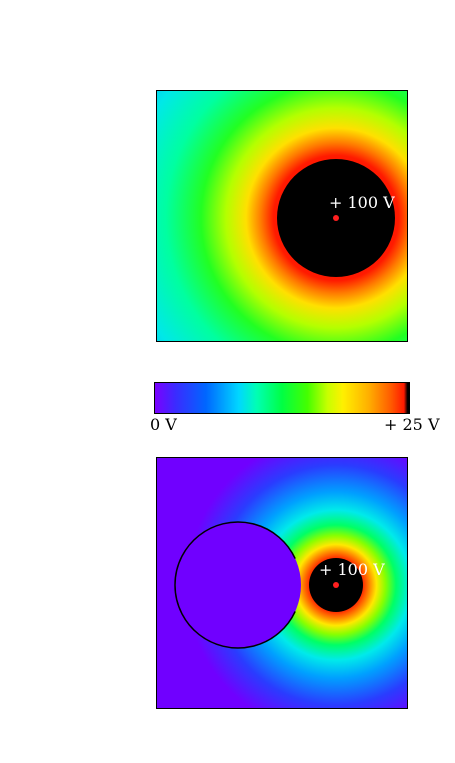 Image resolution: width=455 pixels, height=763 pixels. Describe the element at coordinates (352, 569) in the screenshot. I see `voltage-label-bottom: + 100 V` at that location.